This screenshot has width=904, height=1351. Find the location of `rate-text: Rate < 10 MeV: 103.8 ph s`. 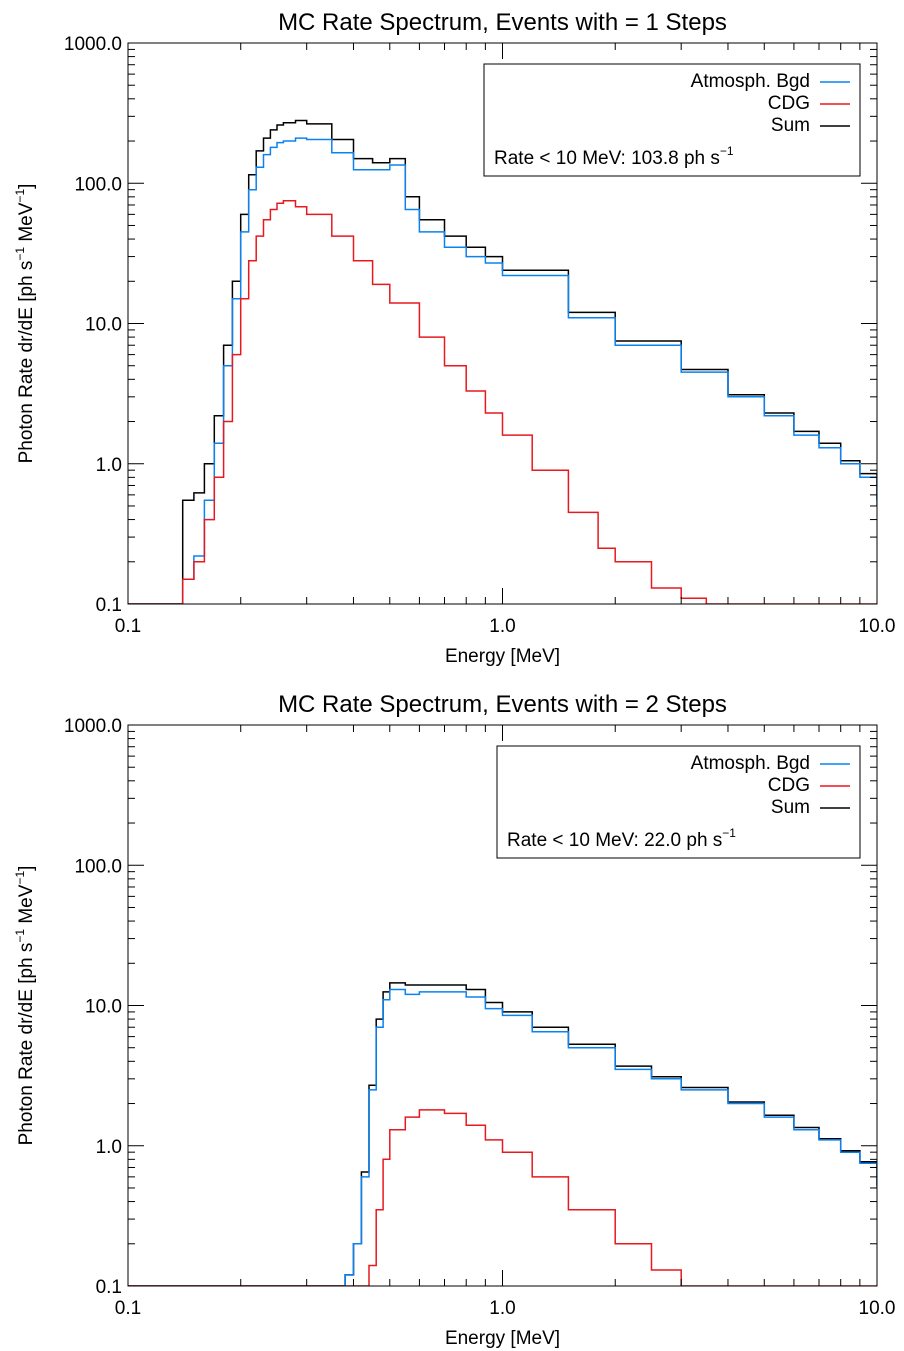

rate-text: Rate < 10 MeV: 103.8 ph s is located at coordinates (607, 158).